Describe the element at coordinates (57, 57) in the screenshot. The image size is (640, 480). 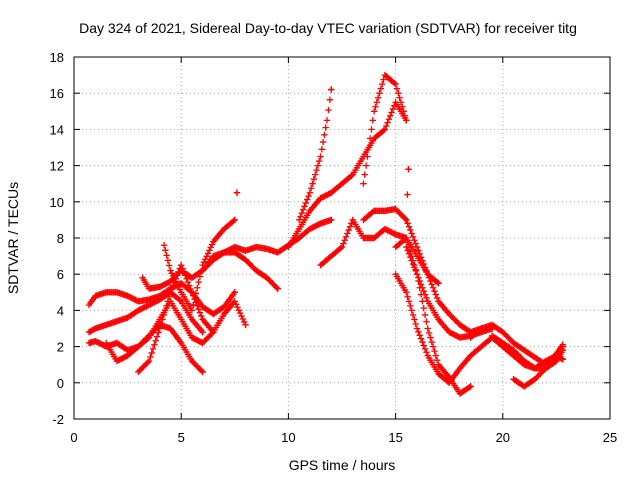
I see `y-tick-label: 18` at that location.